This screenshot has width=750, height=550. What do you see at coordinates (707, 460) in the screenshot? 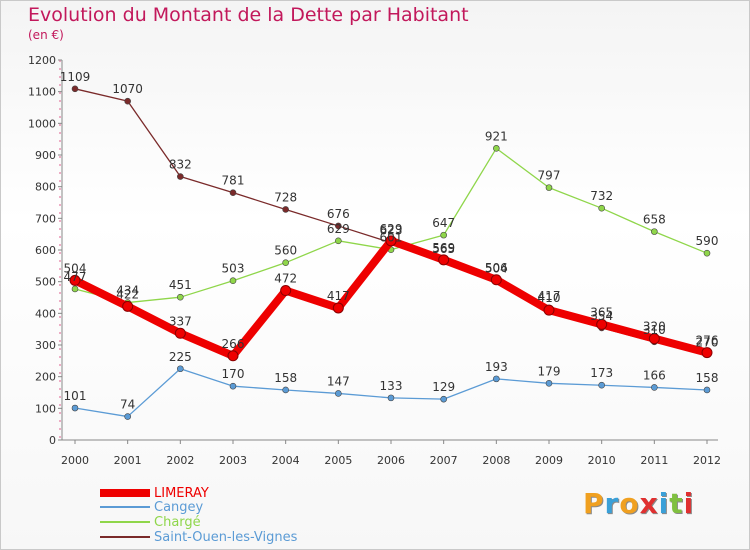
I see `x-tick-label: 2012` at bounding box center [707, 460].